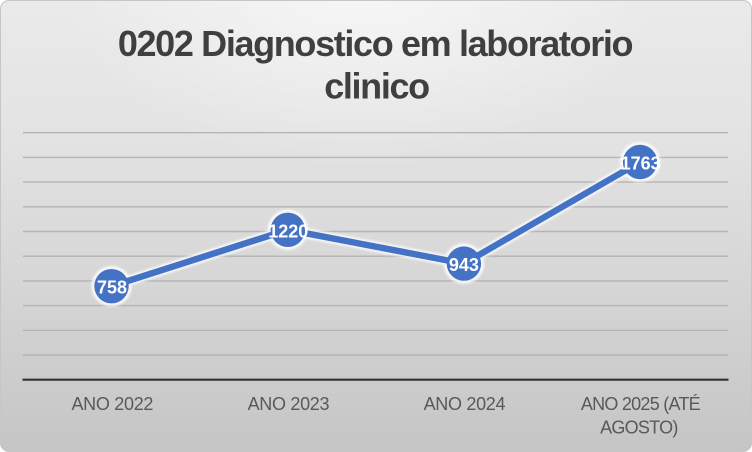 This screenshot has width=752, height=452. What do you see at coordinates (112, 404) in the screenshot?
I see `svg-text: ANO 2022` at bounding box center [112, 404].